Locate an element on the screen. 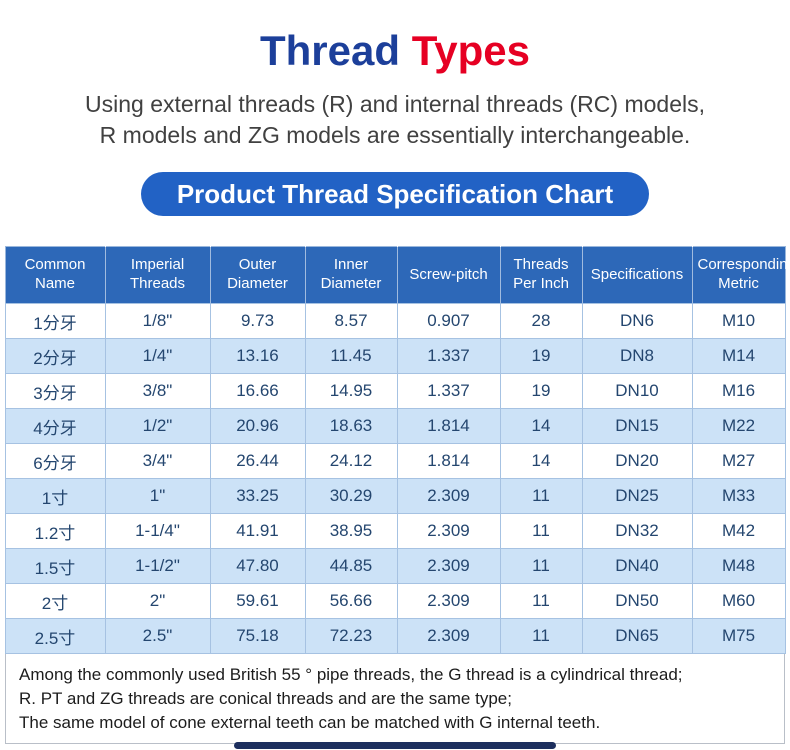  table-cell: 72.23 is located at coordinates (351, 636).